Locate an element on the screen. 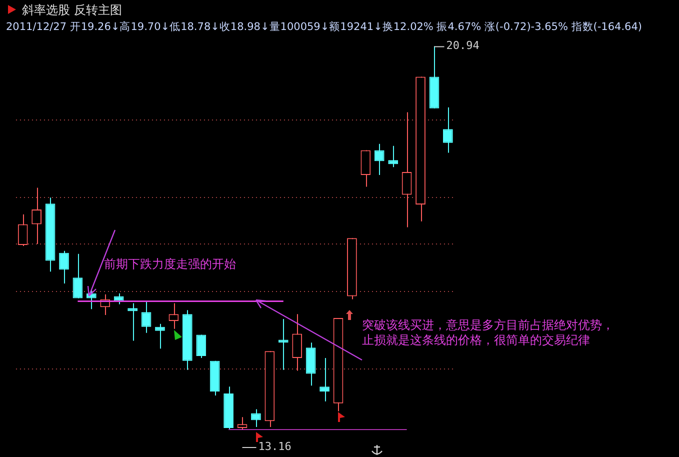 Image resolution: width=679 pixels, height=457 pixels. annotation: 前期下跌力度走强的开始 is located at coordinates (170, 264).